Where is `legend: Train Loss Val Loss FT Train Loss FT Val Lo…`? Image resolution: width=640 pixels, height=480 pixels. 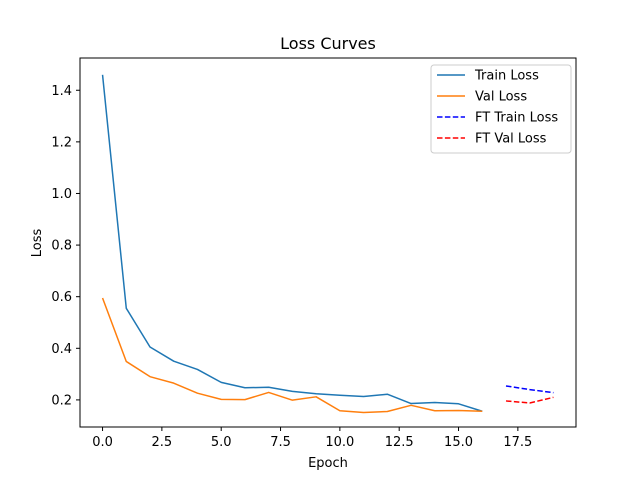
legend: Train Loss Val Loss FT Train Loss FT Val Lo… is located at coordinates (501, 109).